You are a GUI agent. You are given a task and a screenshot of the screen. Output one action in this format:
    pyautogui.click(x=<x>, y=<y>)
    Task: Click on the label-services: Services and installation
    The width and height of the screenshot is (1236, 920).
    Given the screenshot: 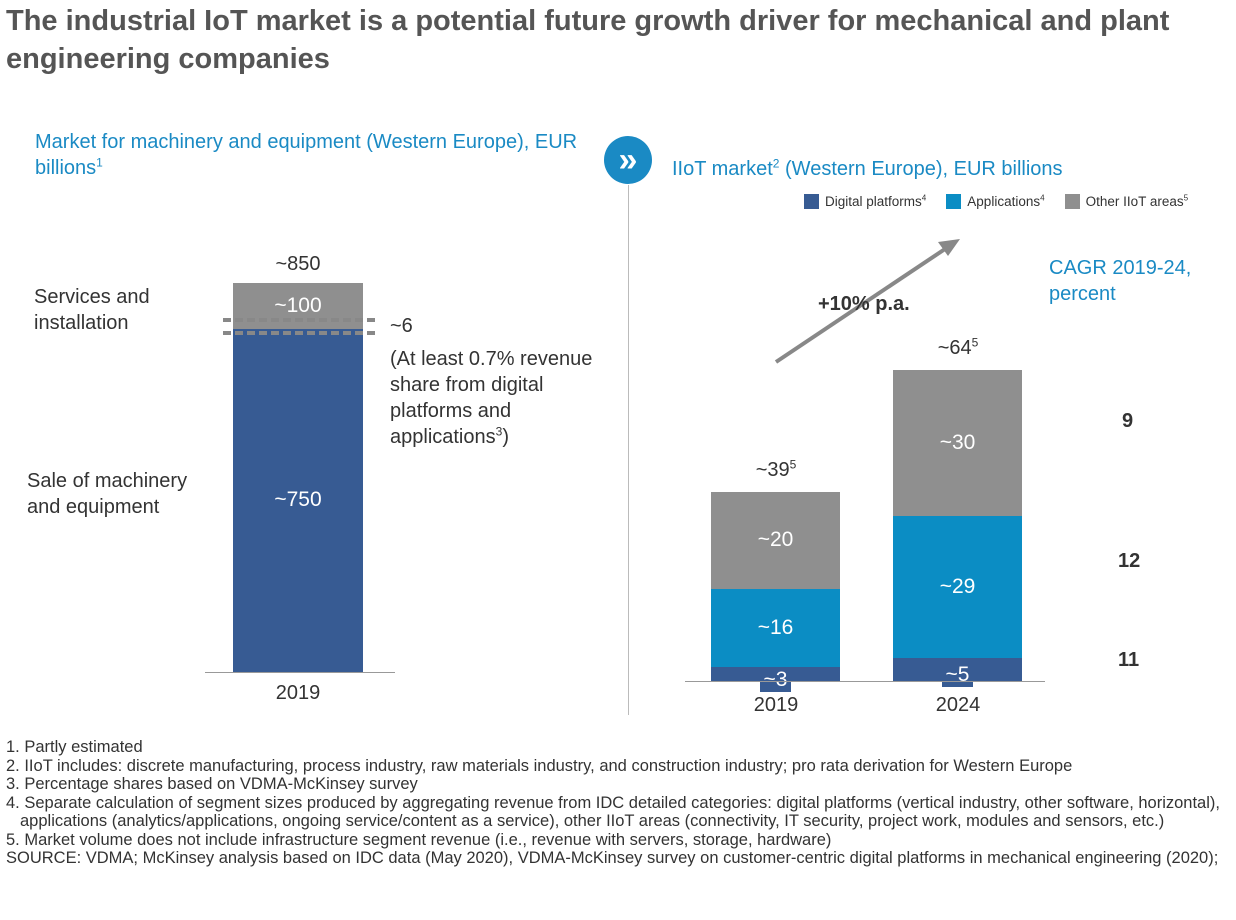 What is the action you would take?
    pyautogui.click(x=92, y=310)
    